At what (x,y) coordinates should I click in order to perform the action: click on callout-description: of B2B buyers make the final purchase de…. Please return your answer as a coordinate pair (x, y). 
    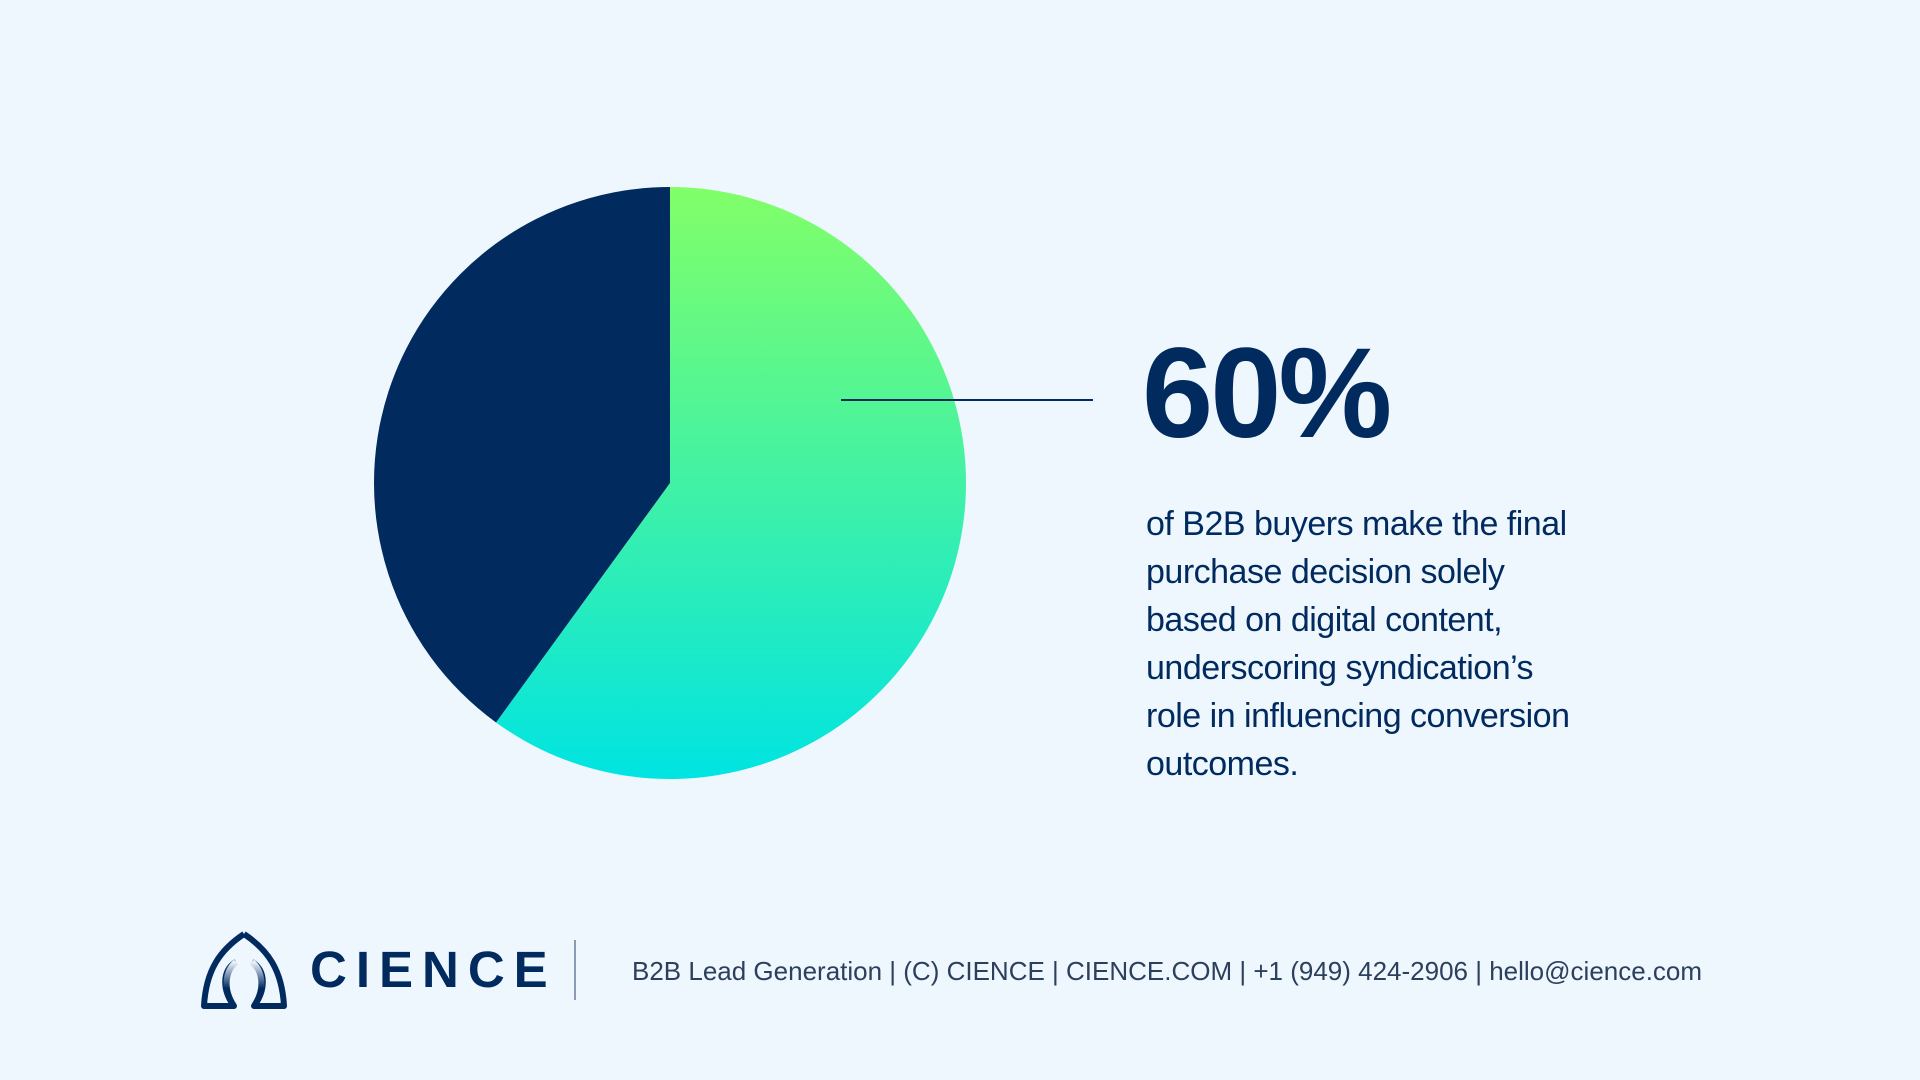
    Looking at the image, I should click on (1358, 644).